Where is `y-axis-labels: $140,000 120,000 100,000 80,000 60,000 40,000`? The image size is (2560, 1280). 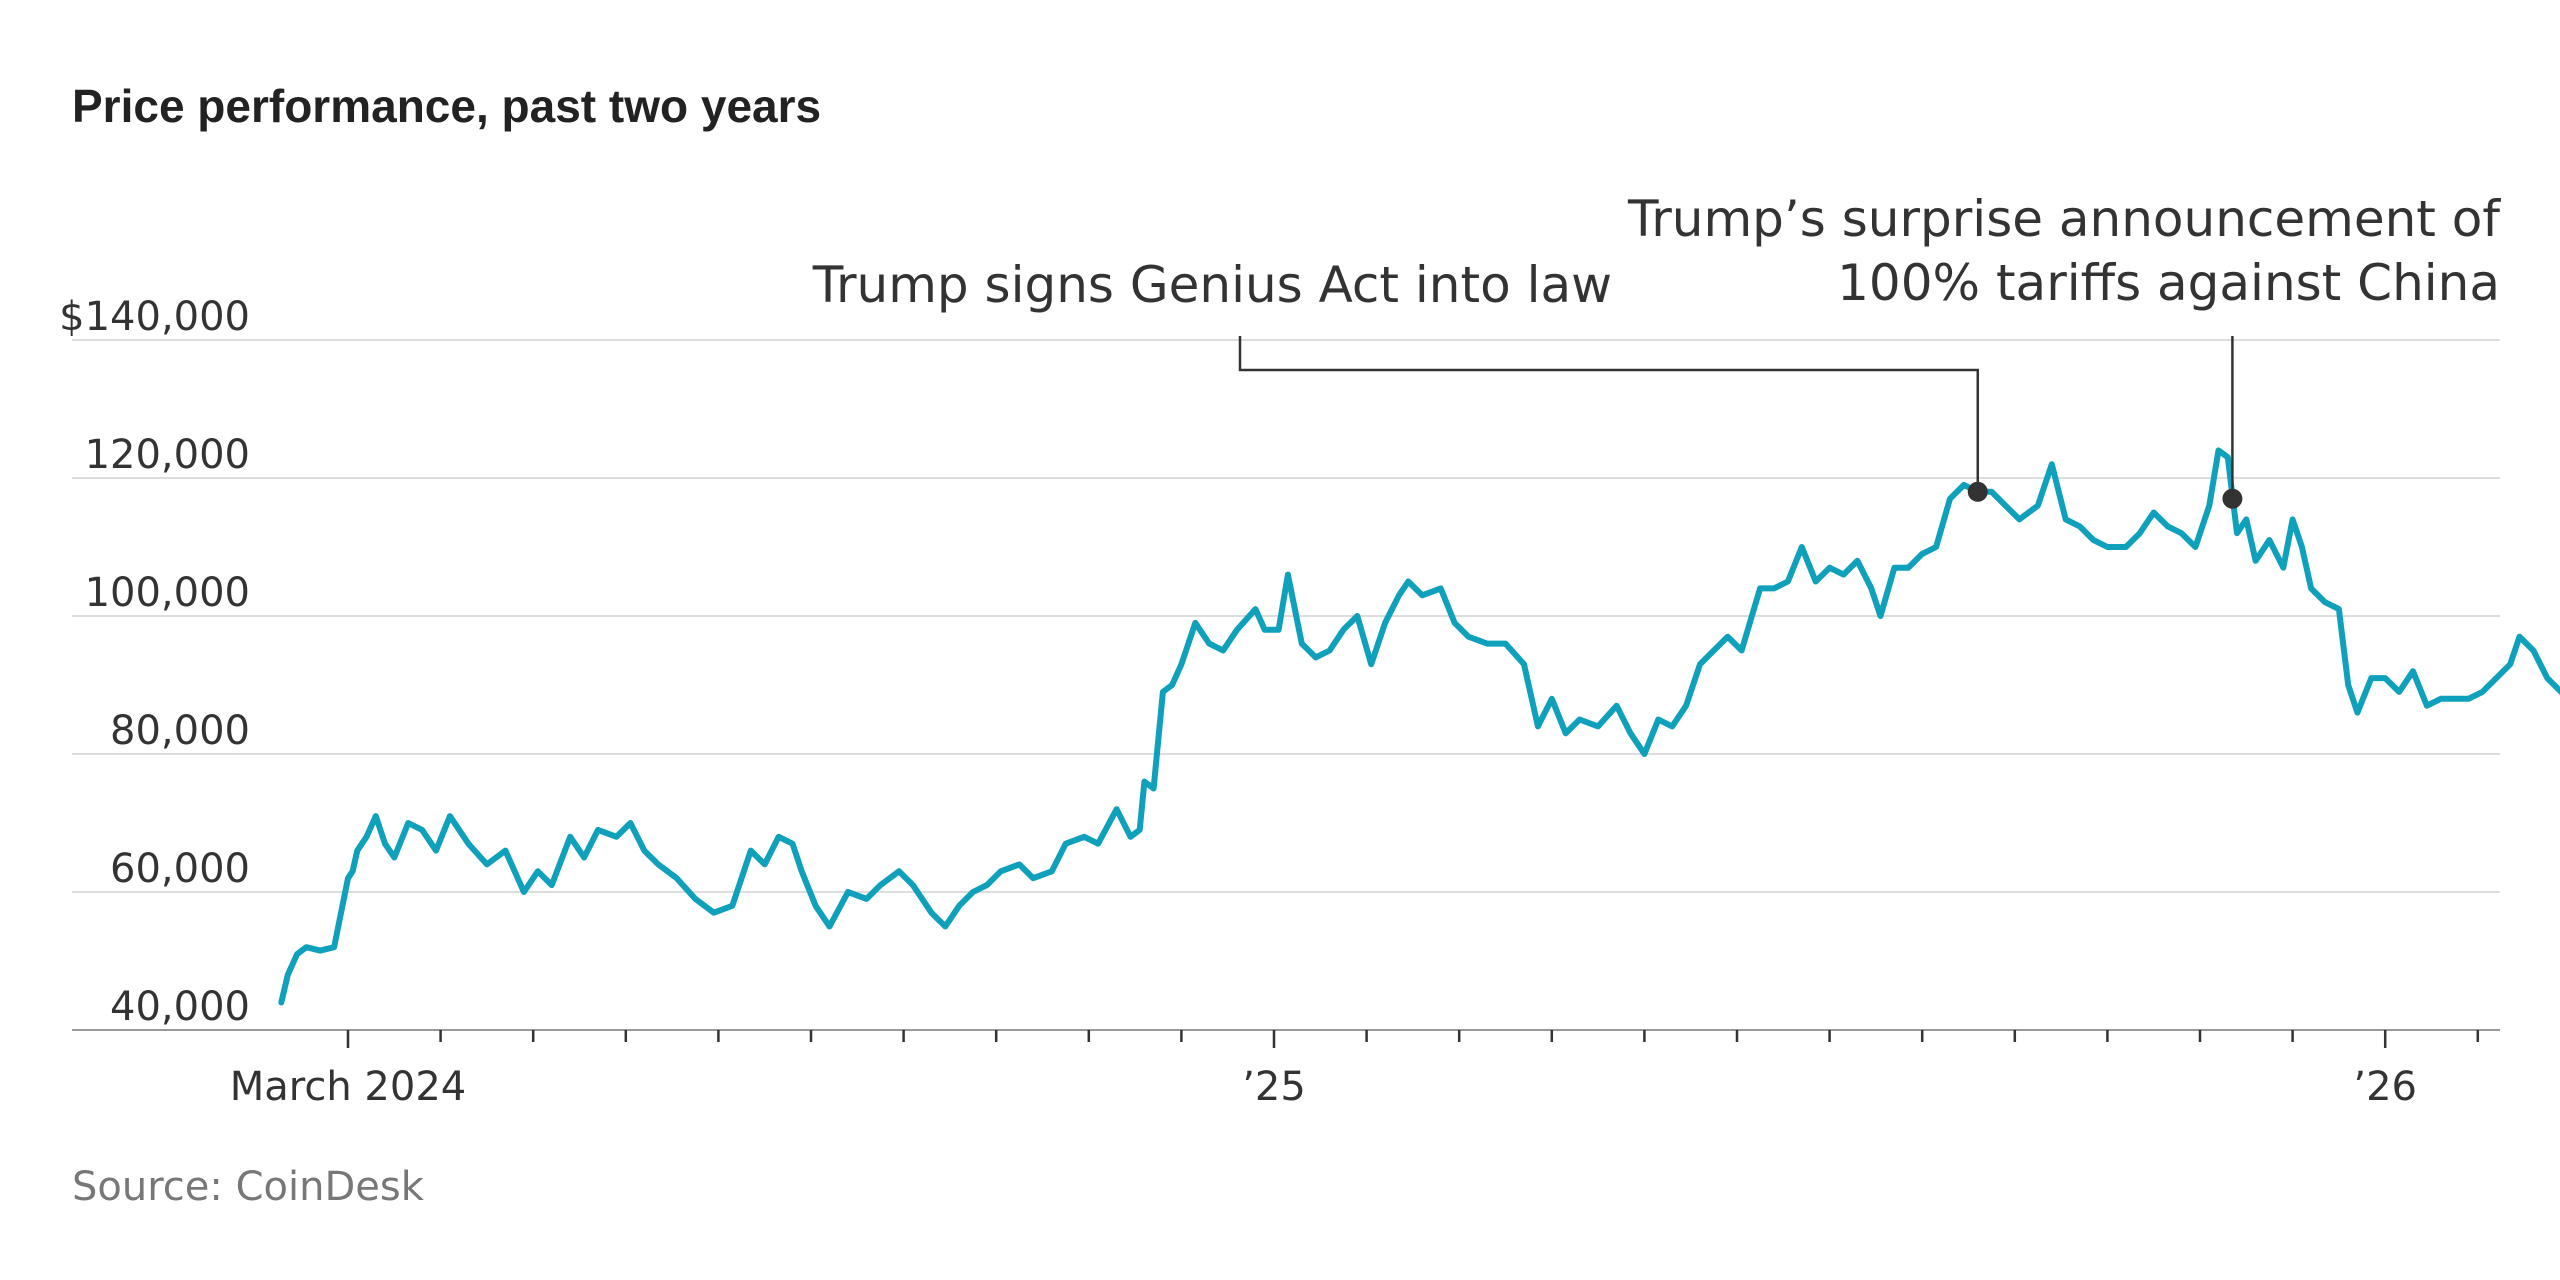
y-axis-labels: $140,000 120,000 100,000 80,000 60,000 40,000 is located at coordinates (154, 662).